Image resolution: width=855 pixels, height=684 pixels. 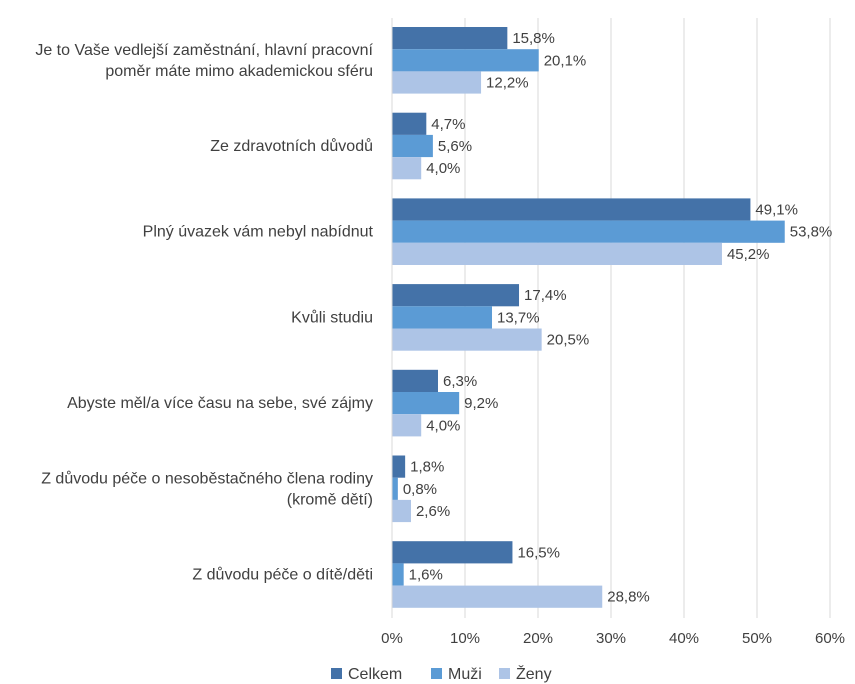 What do you see at coordinates (282, 575) in the screenshot?
I see `category-label: Z důvodu péče o dítě/děti` at bounding box center [282, 575].